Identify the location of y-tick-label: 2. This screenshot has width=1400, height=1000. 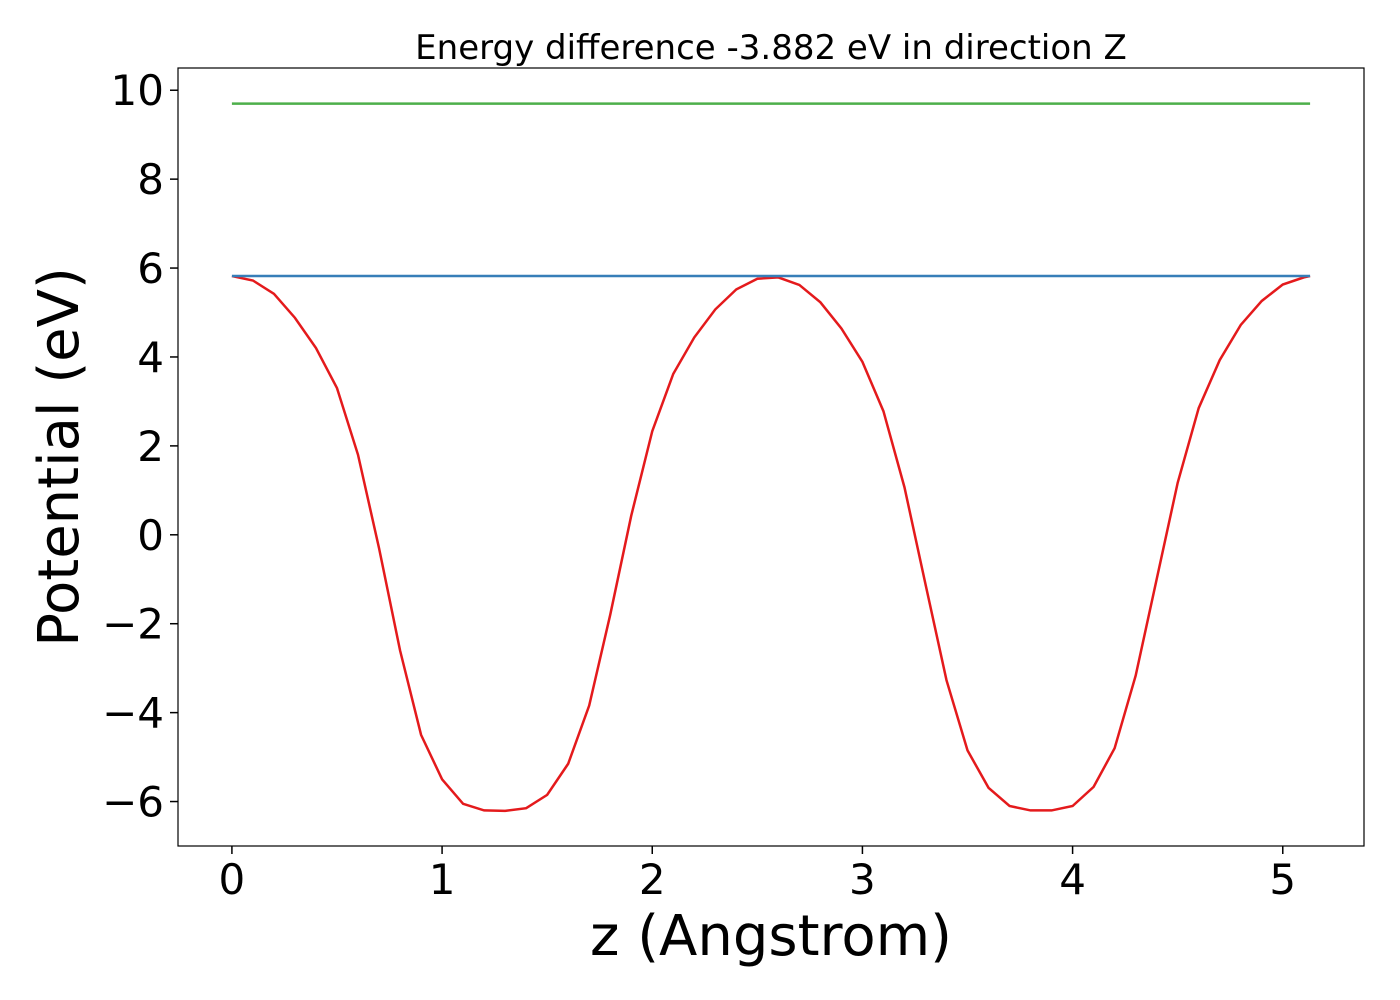
(150, 446).